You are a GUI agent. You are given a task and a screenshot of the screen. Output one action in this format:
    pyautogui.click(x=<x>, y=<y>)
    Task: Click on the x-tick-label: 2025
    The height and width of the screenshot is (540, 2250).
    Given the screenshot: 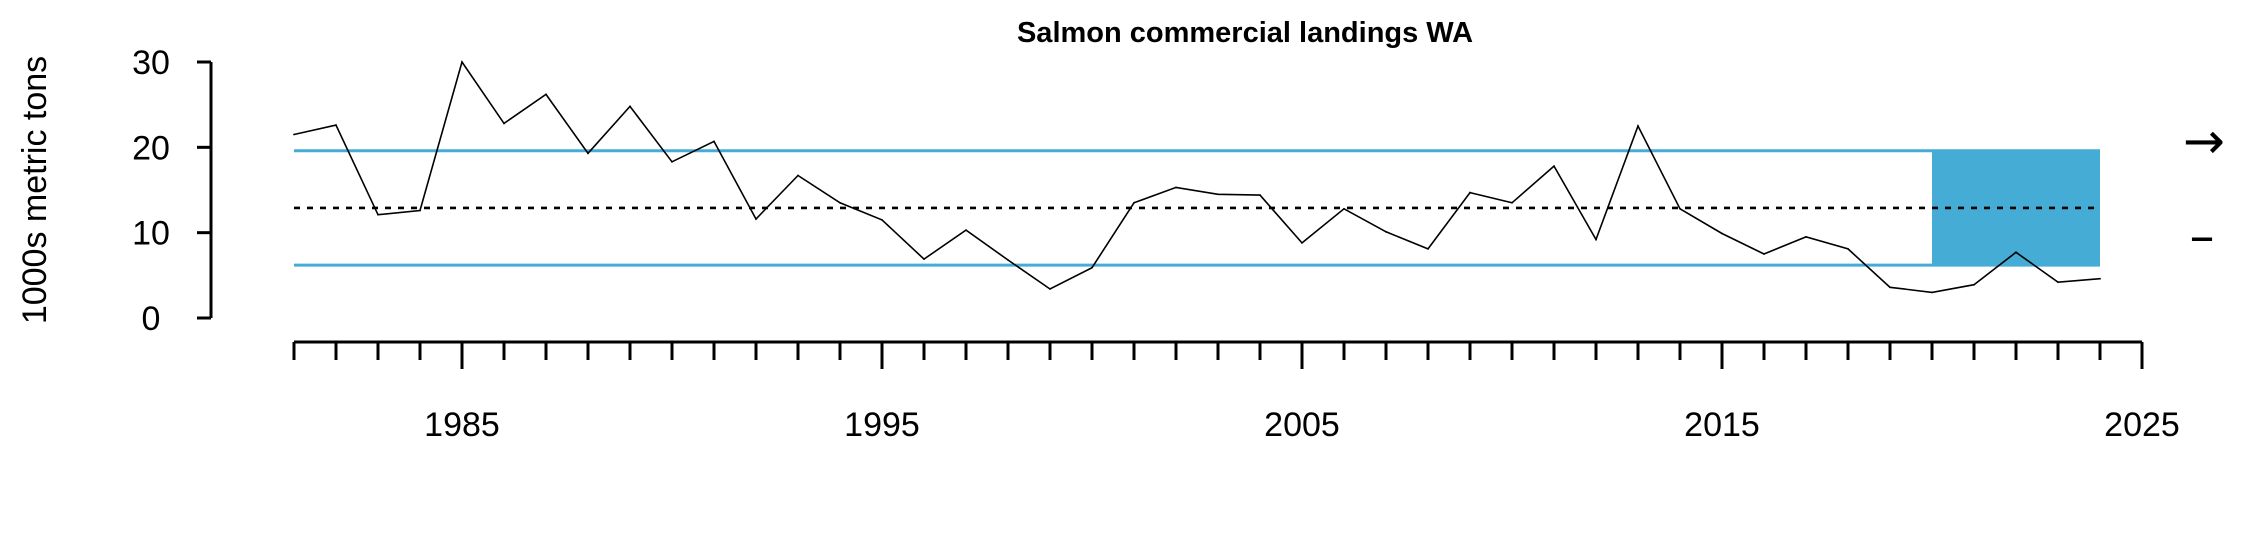 What is the action you would take?
    pyautogui.click(x=2142, y=425)
    